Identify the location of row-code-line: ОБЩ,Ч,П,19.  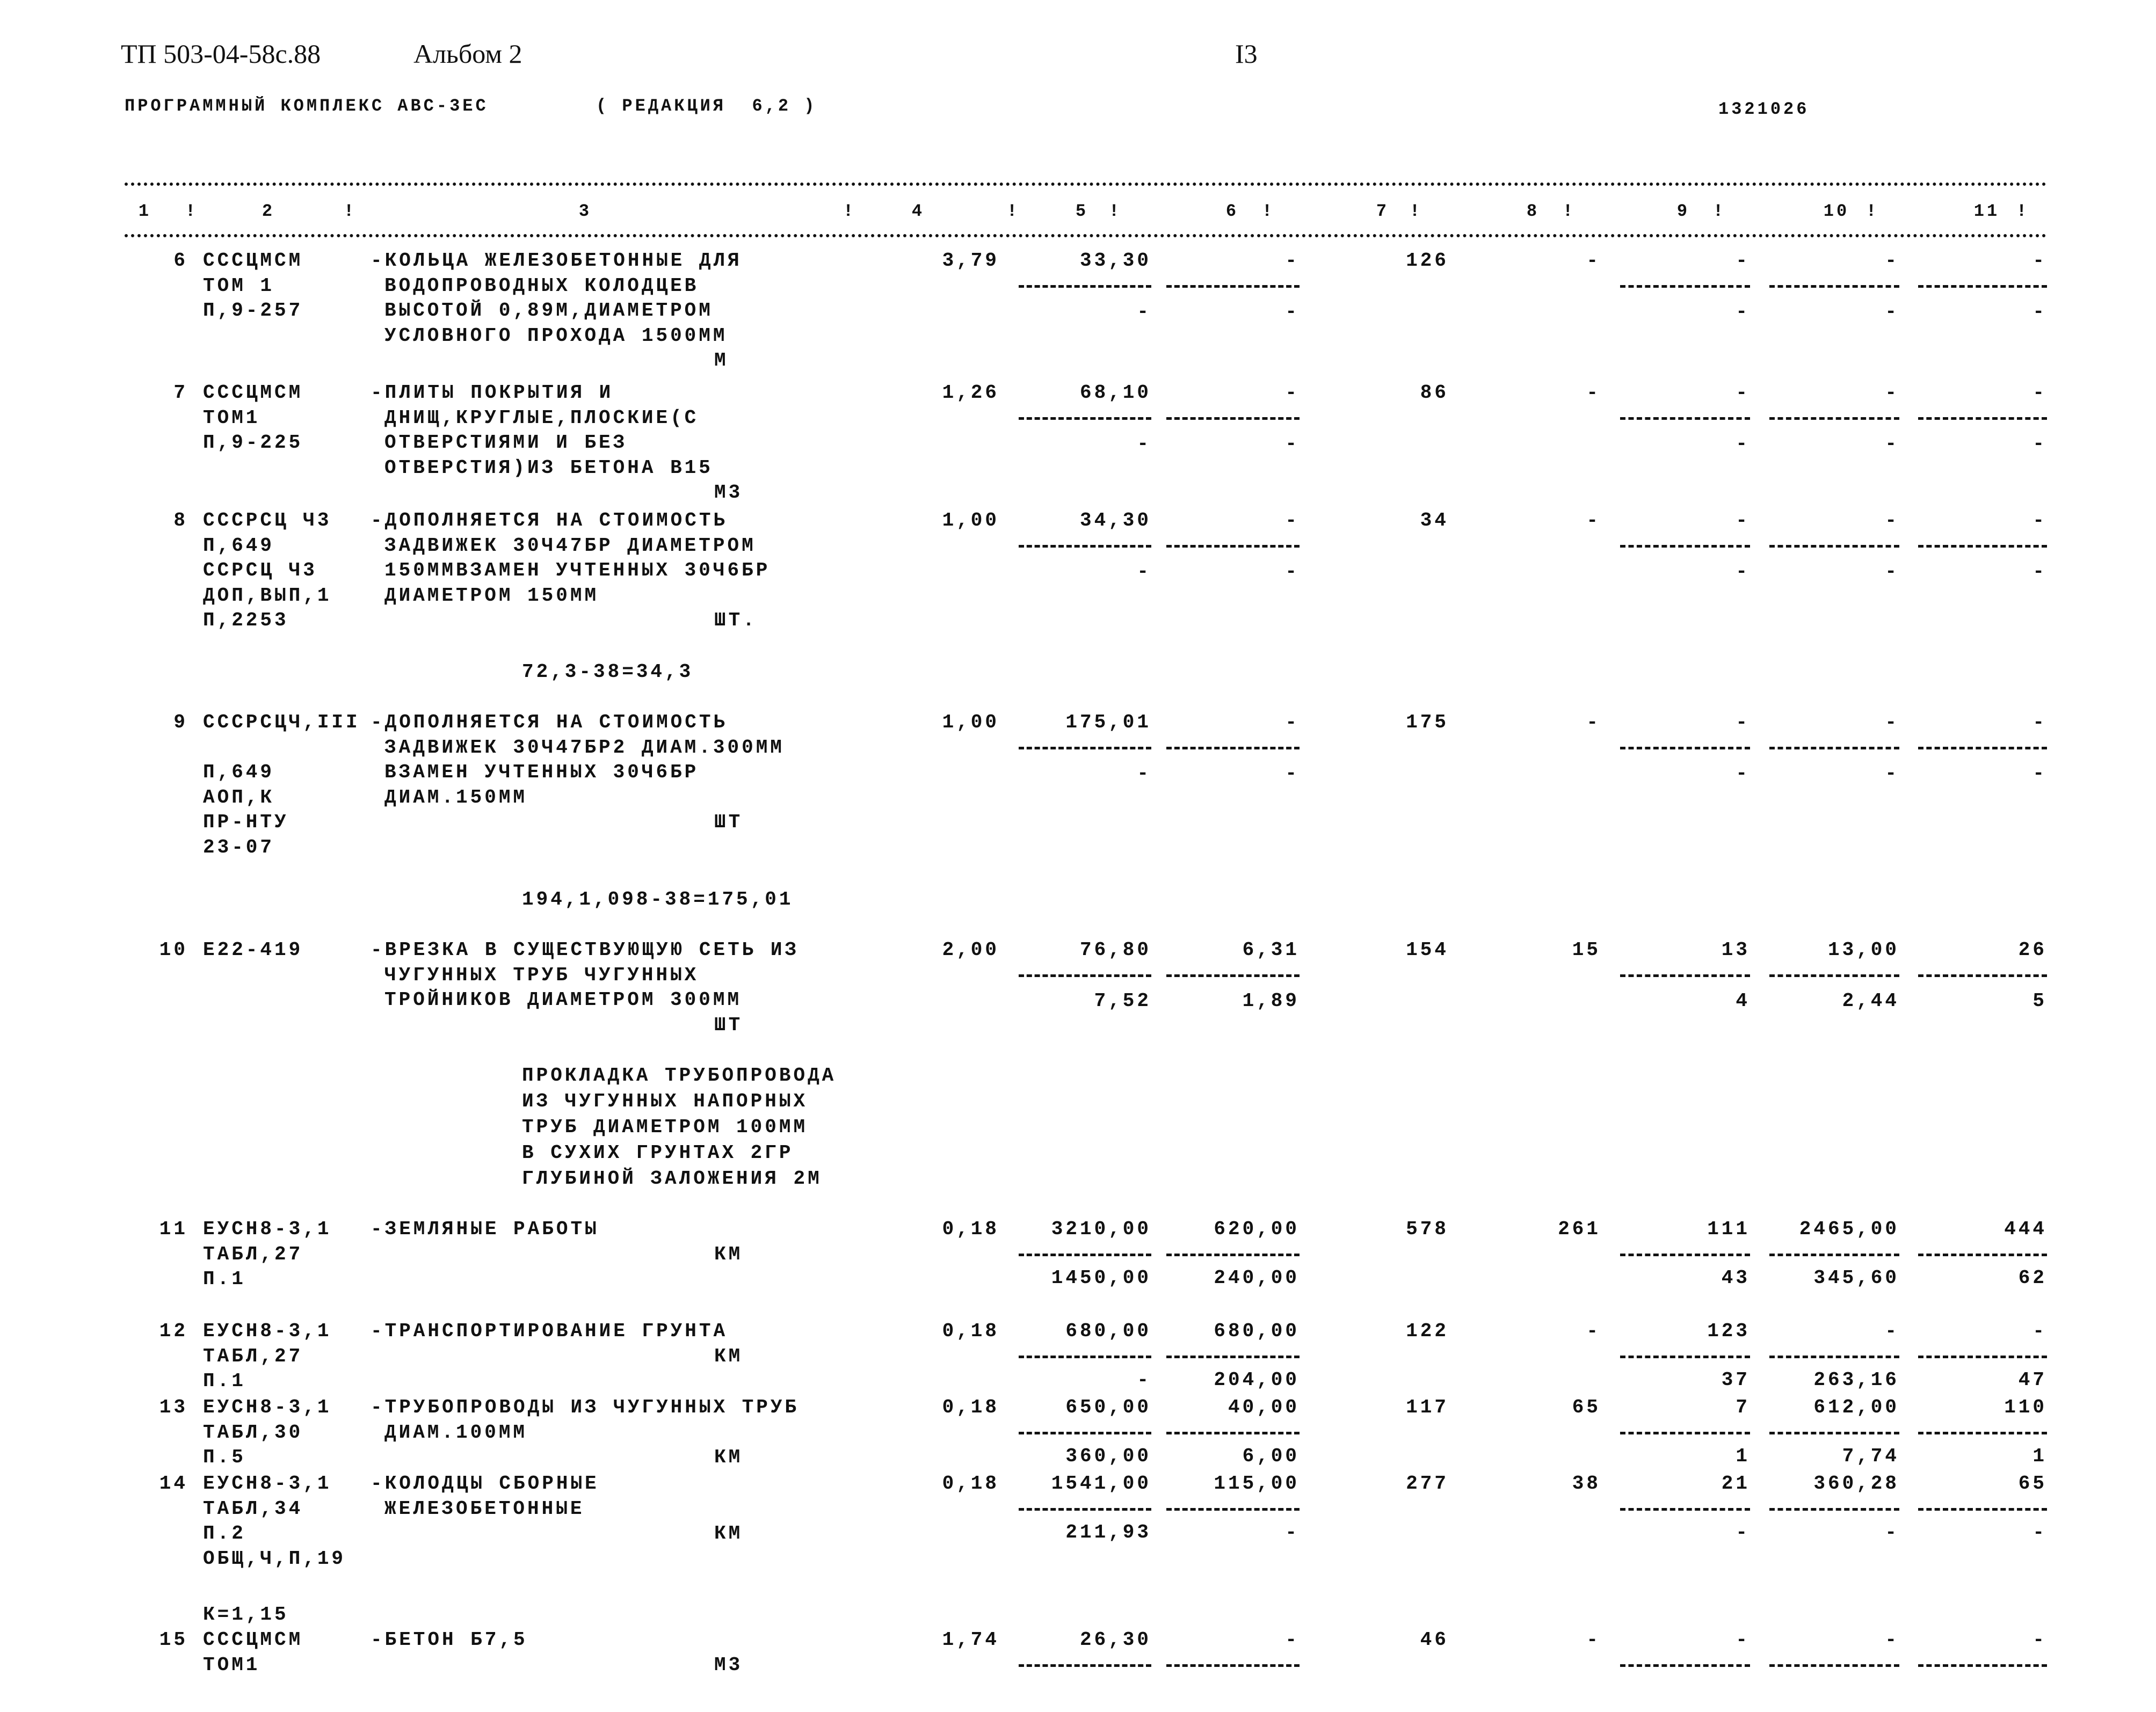
(274, 1558).